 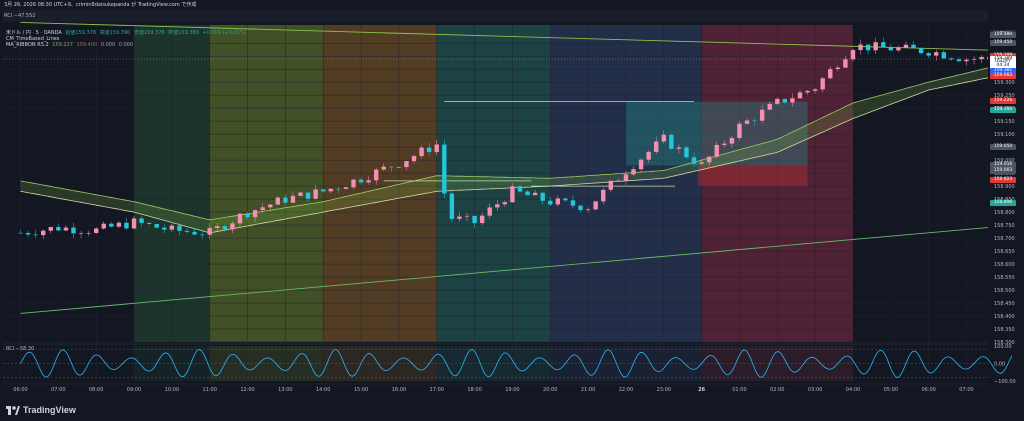 What do you see at coordinates (247, 390) in the screenshot?
I see `time-axis-label: 12:00` at bounding box center [247, 390].